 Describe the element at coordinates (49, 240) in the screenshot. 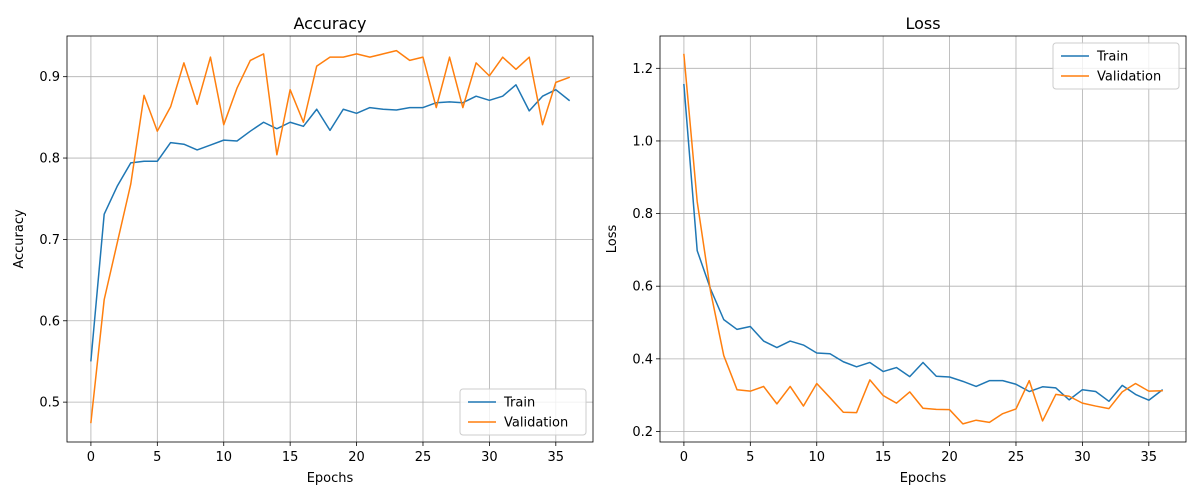

I see `accuracy-y-tick-label-2: 0.7` at that location.